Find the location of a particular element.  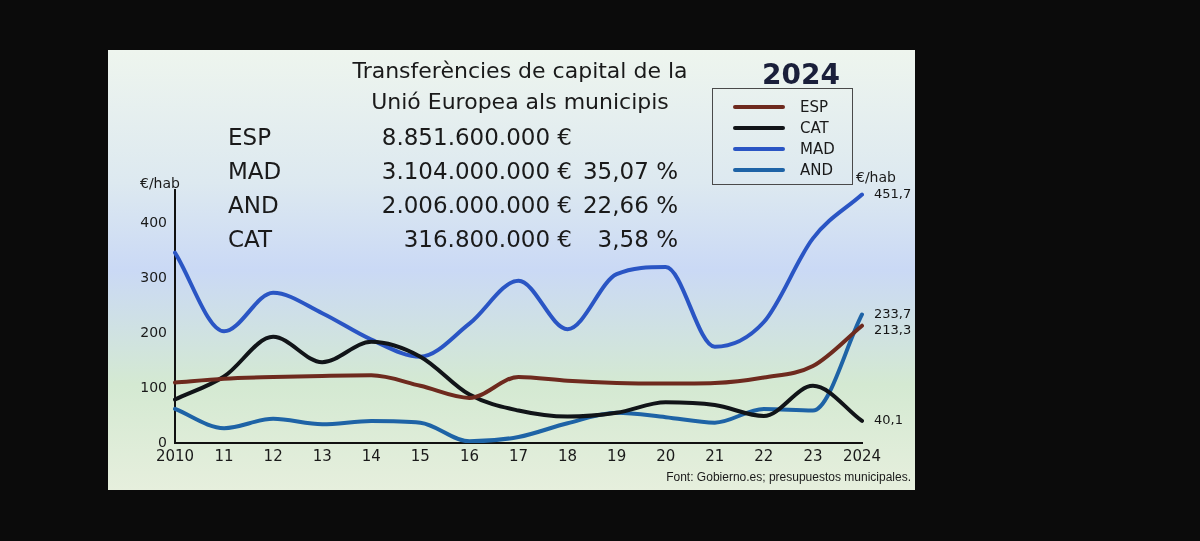

text: CAT 316.800.000 € 3,58 % is located at coordinates (453, 239).